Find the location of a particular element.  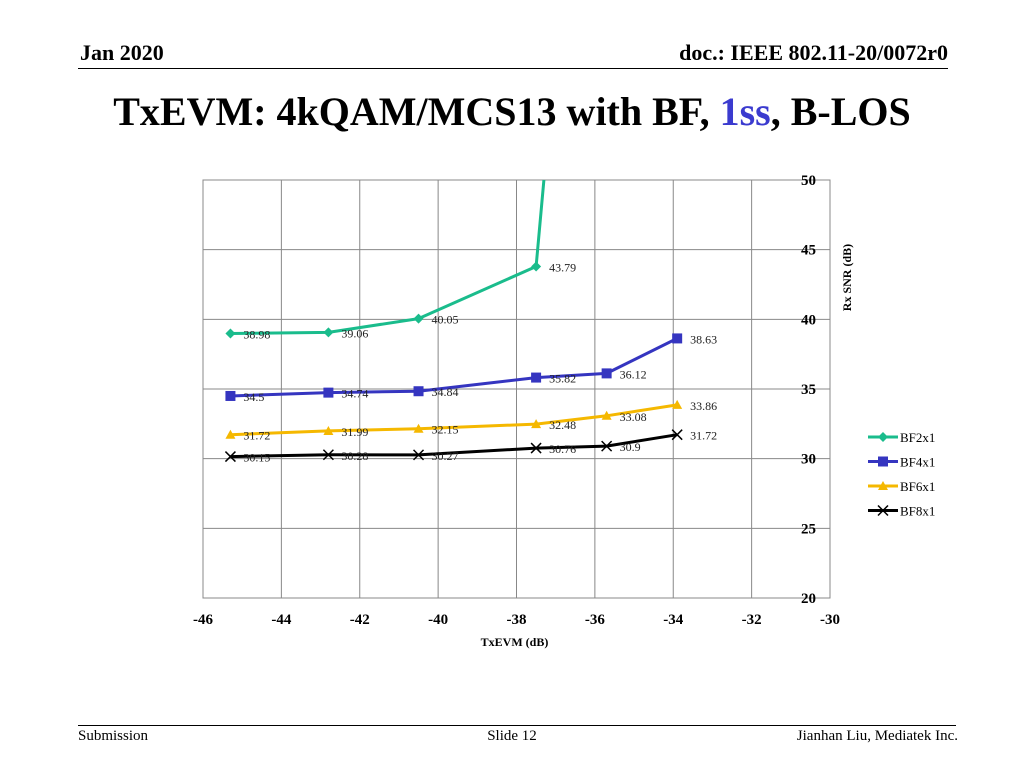

data-label-bf6x1: 32.48 is located at coordinates (562, 425).